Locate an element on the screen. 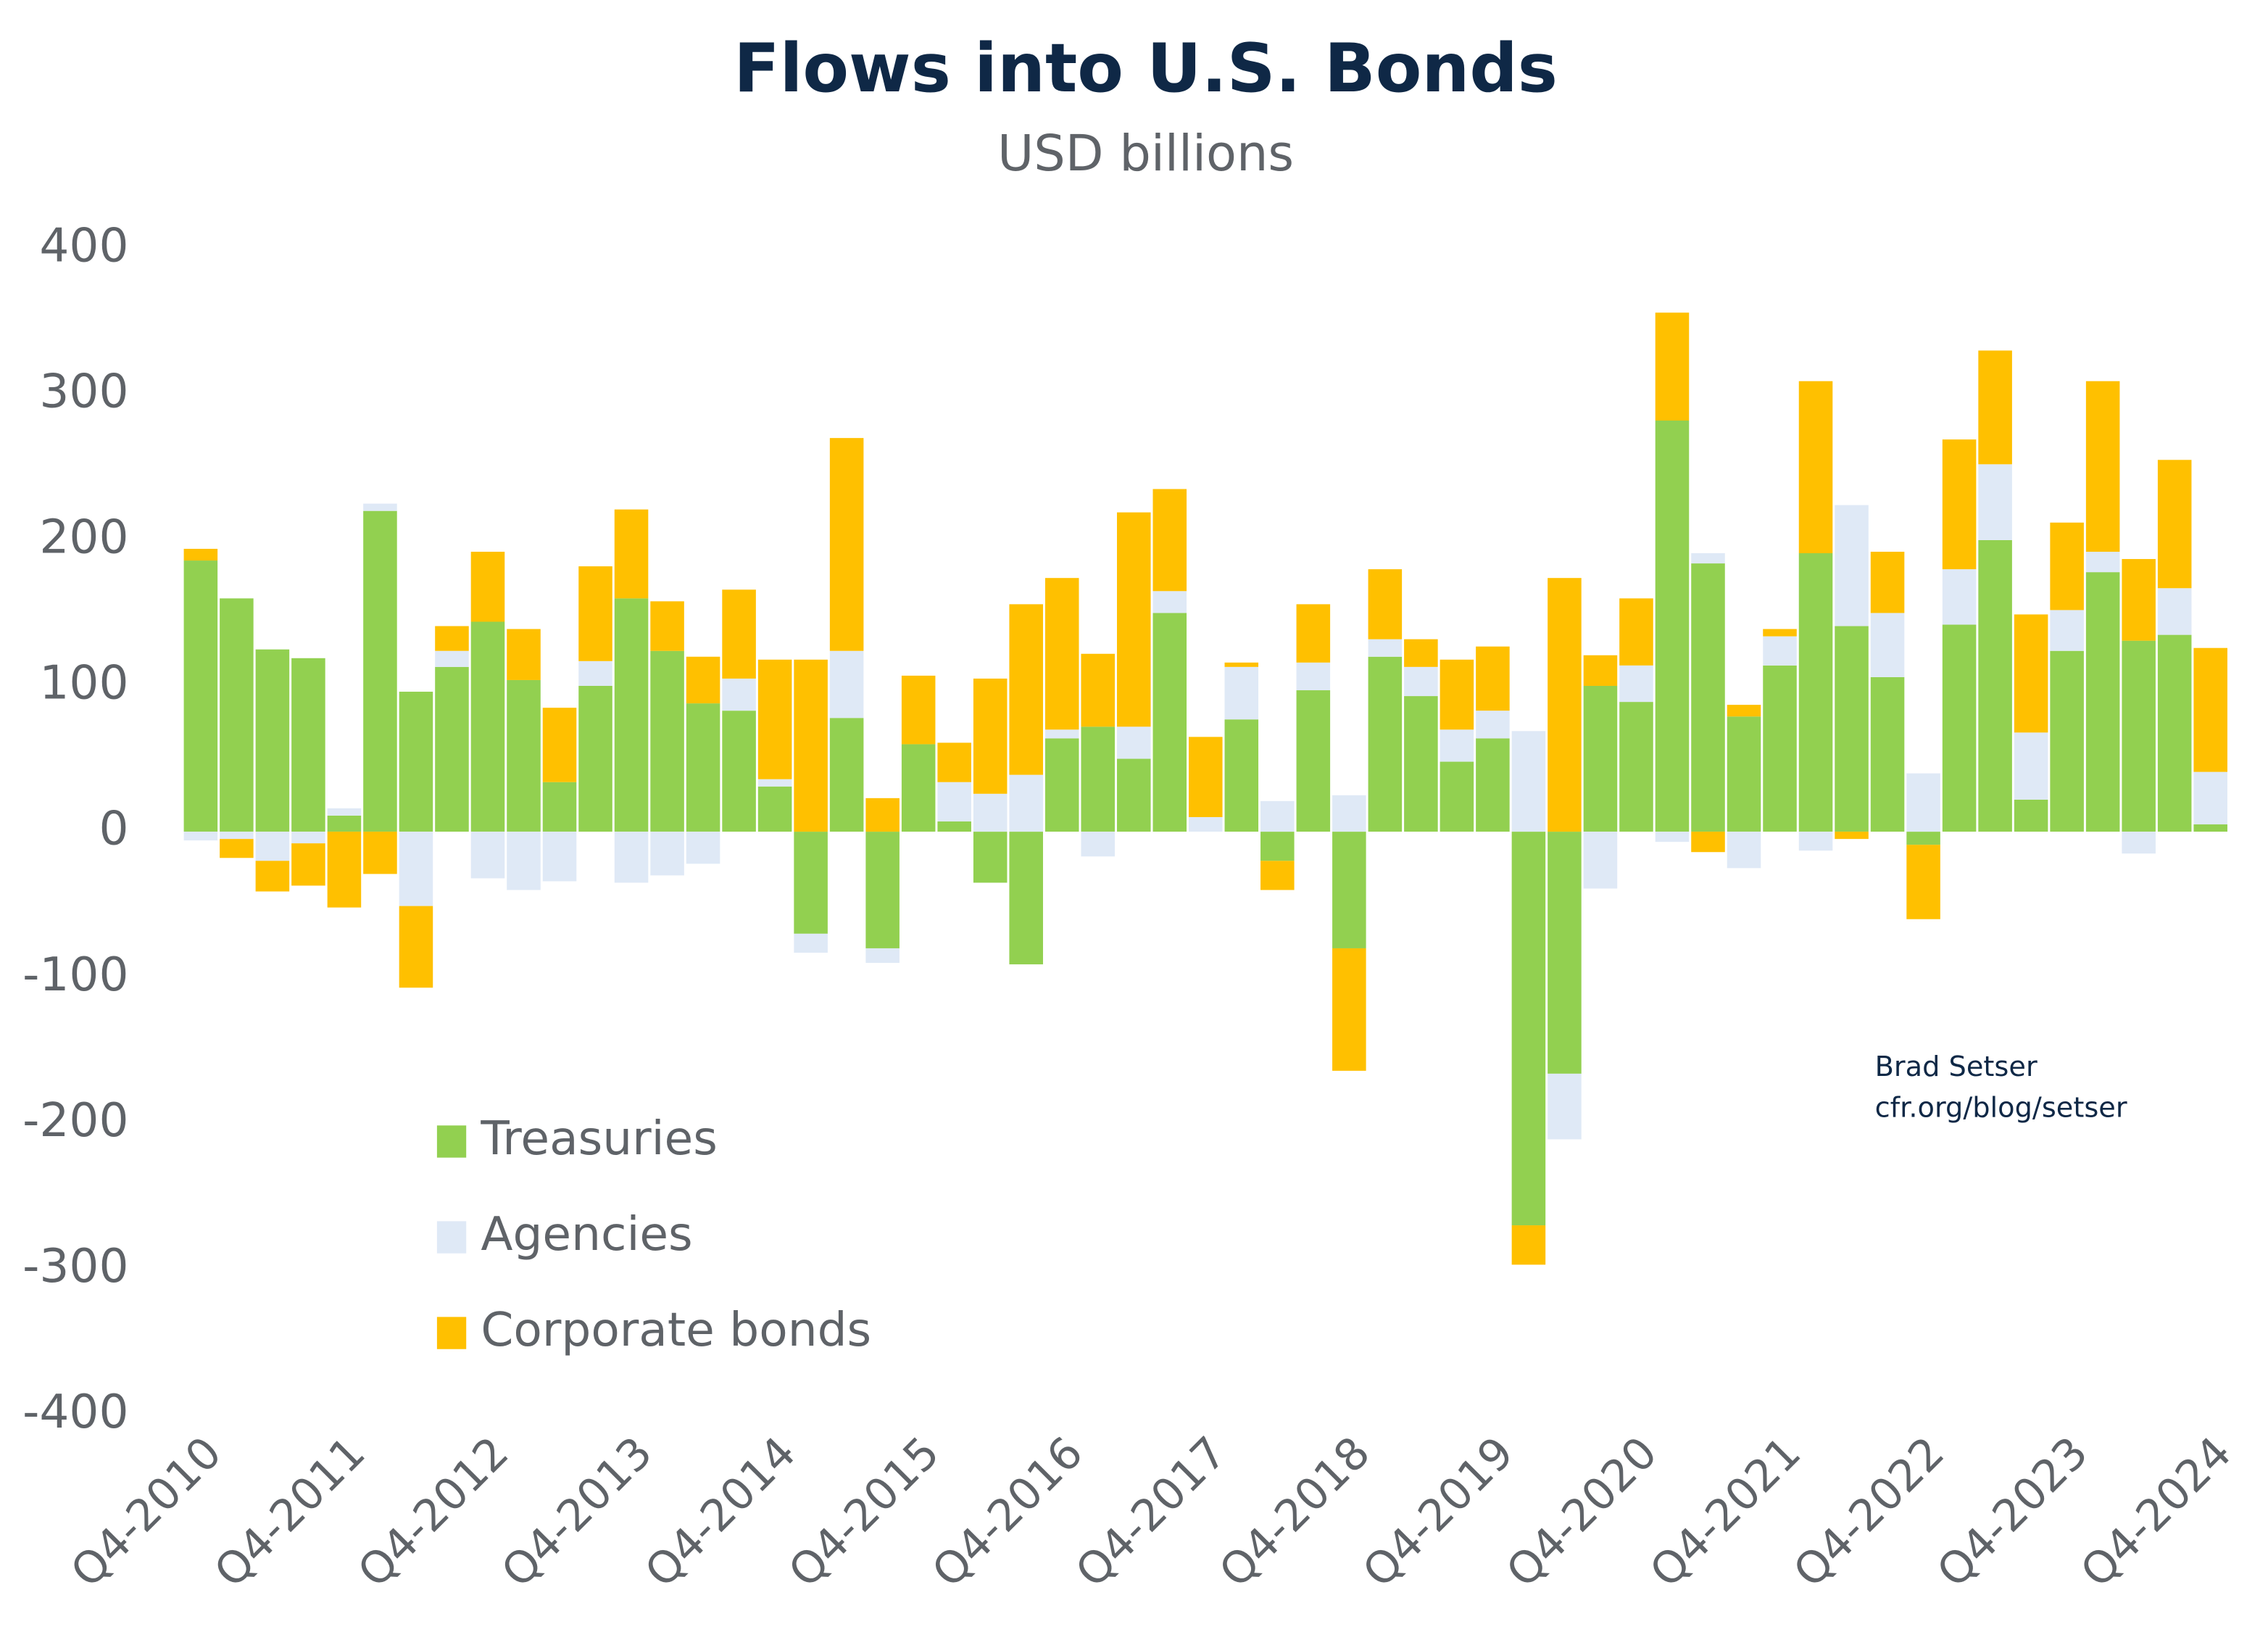 The image size is (2268, 1648). x-tick-label: Q4-2019 is located at coordinates (1438, 1513).